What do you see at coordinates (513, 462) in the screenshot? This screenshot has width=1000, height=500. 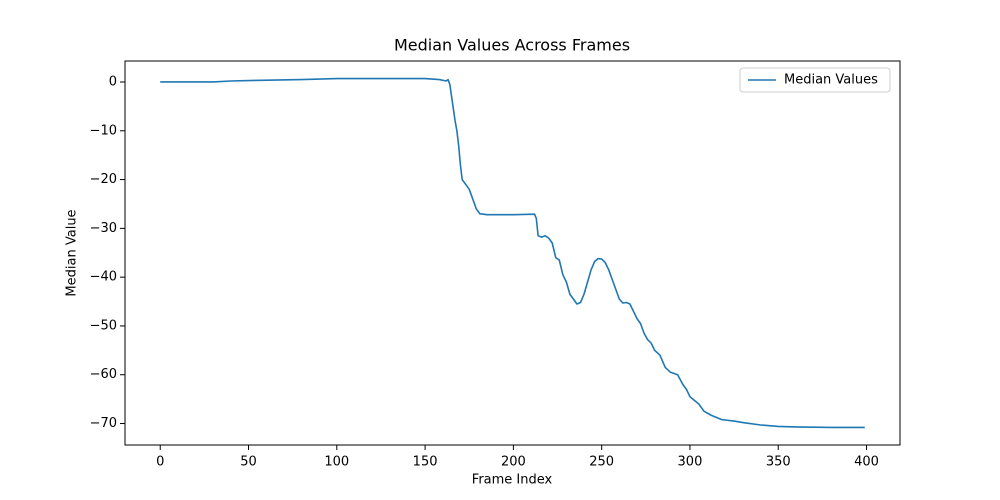 I see `x-tick-label: 200` at bounding box center [513, 462].